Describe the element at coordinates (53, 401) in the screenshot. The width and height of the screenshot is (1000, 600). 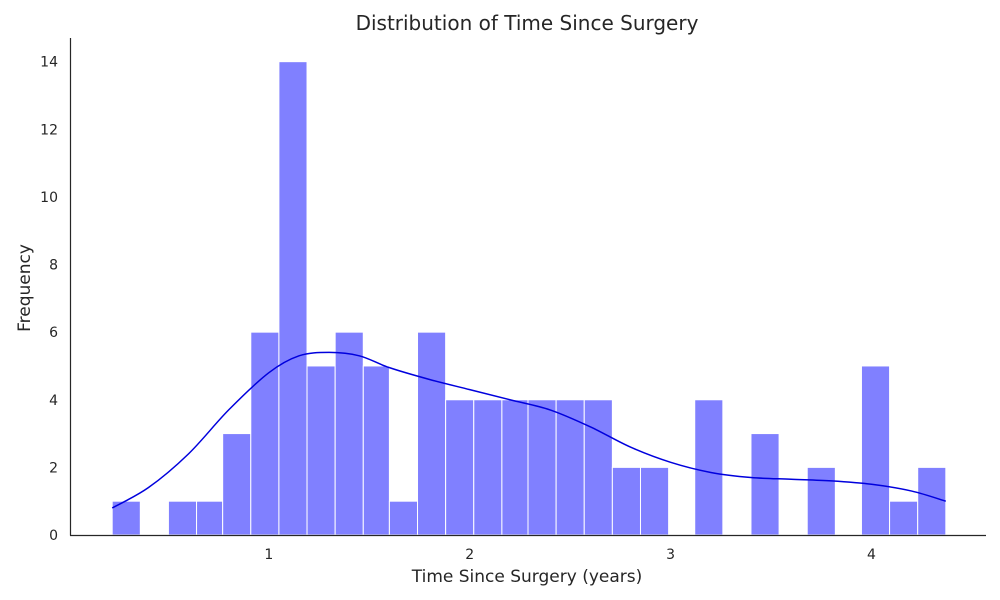
I see `y-tick-label-4: 4` at that location.